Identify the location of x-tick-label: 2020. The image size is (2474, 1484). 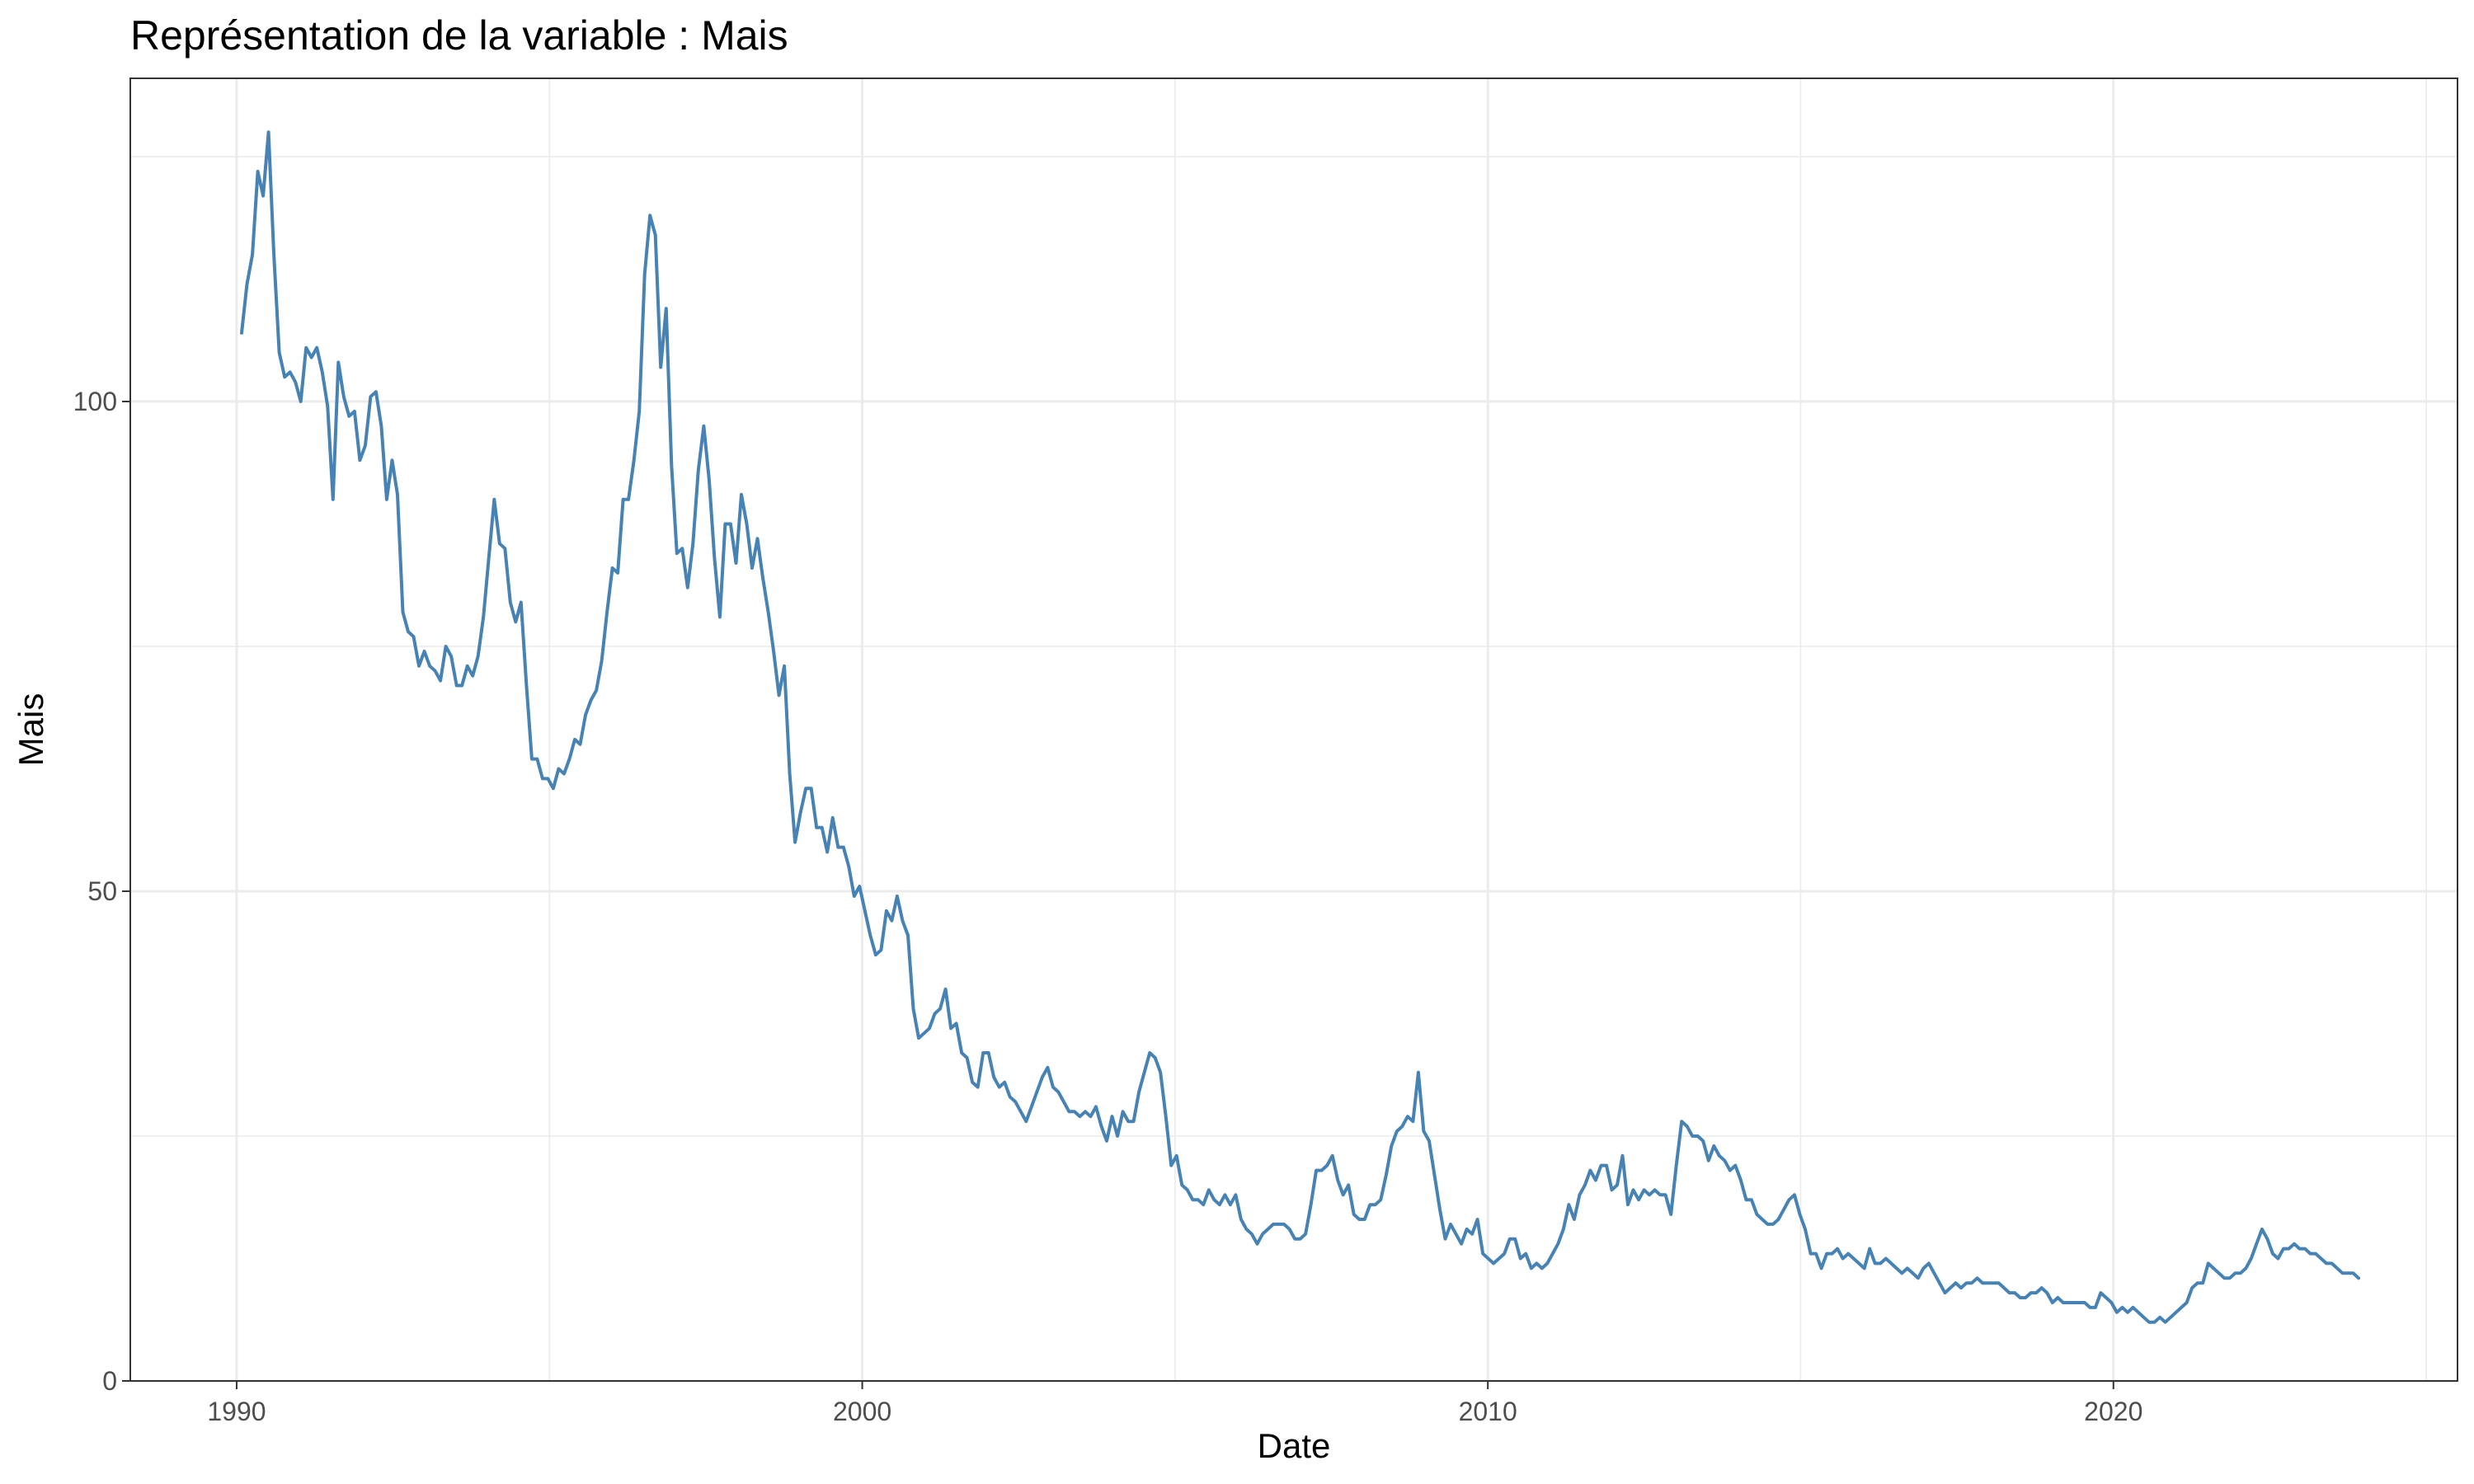
(2113, 1411).